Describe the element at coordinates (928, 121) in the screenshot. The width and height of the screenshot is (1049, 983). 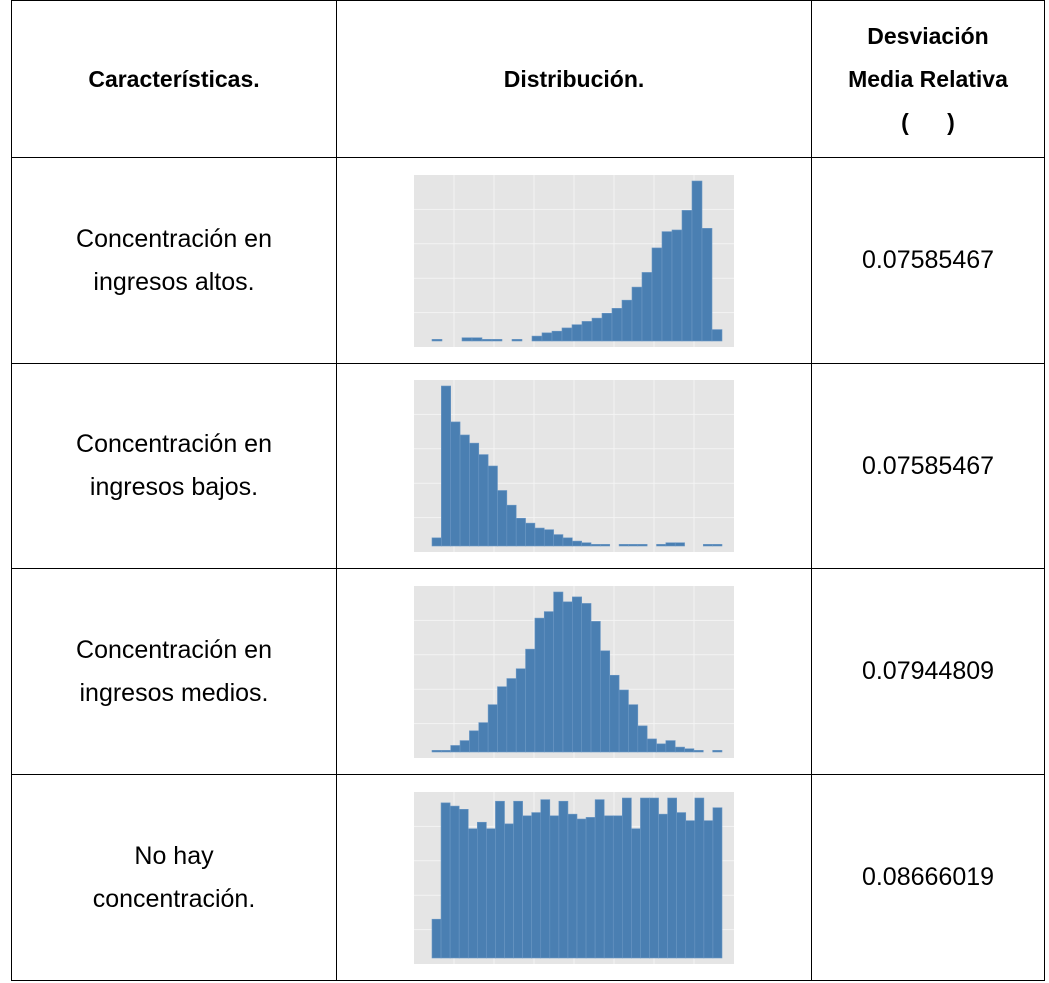
I see `header-desviacion-line3: ( )` at that location.